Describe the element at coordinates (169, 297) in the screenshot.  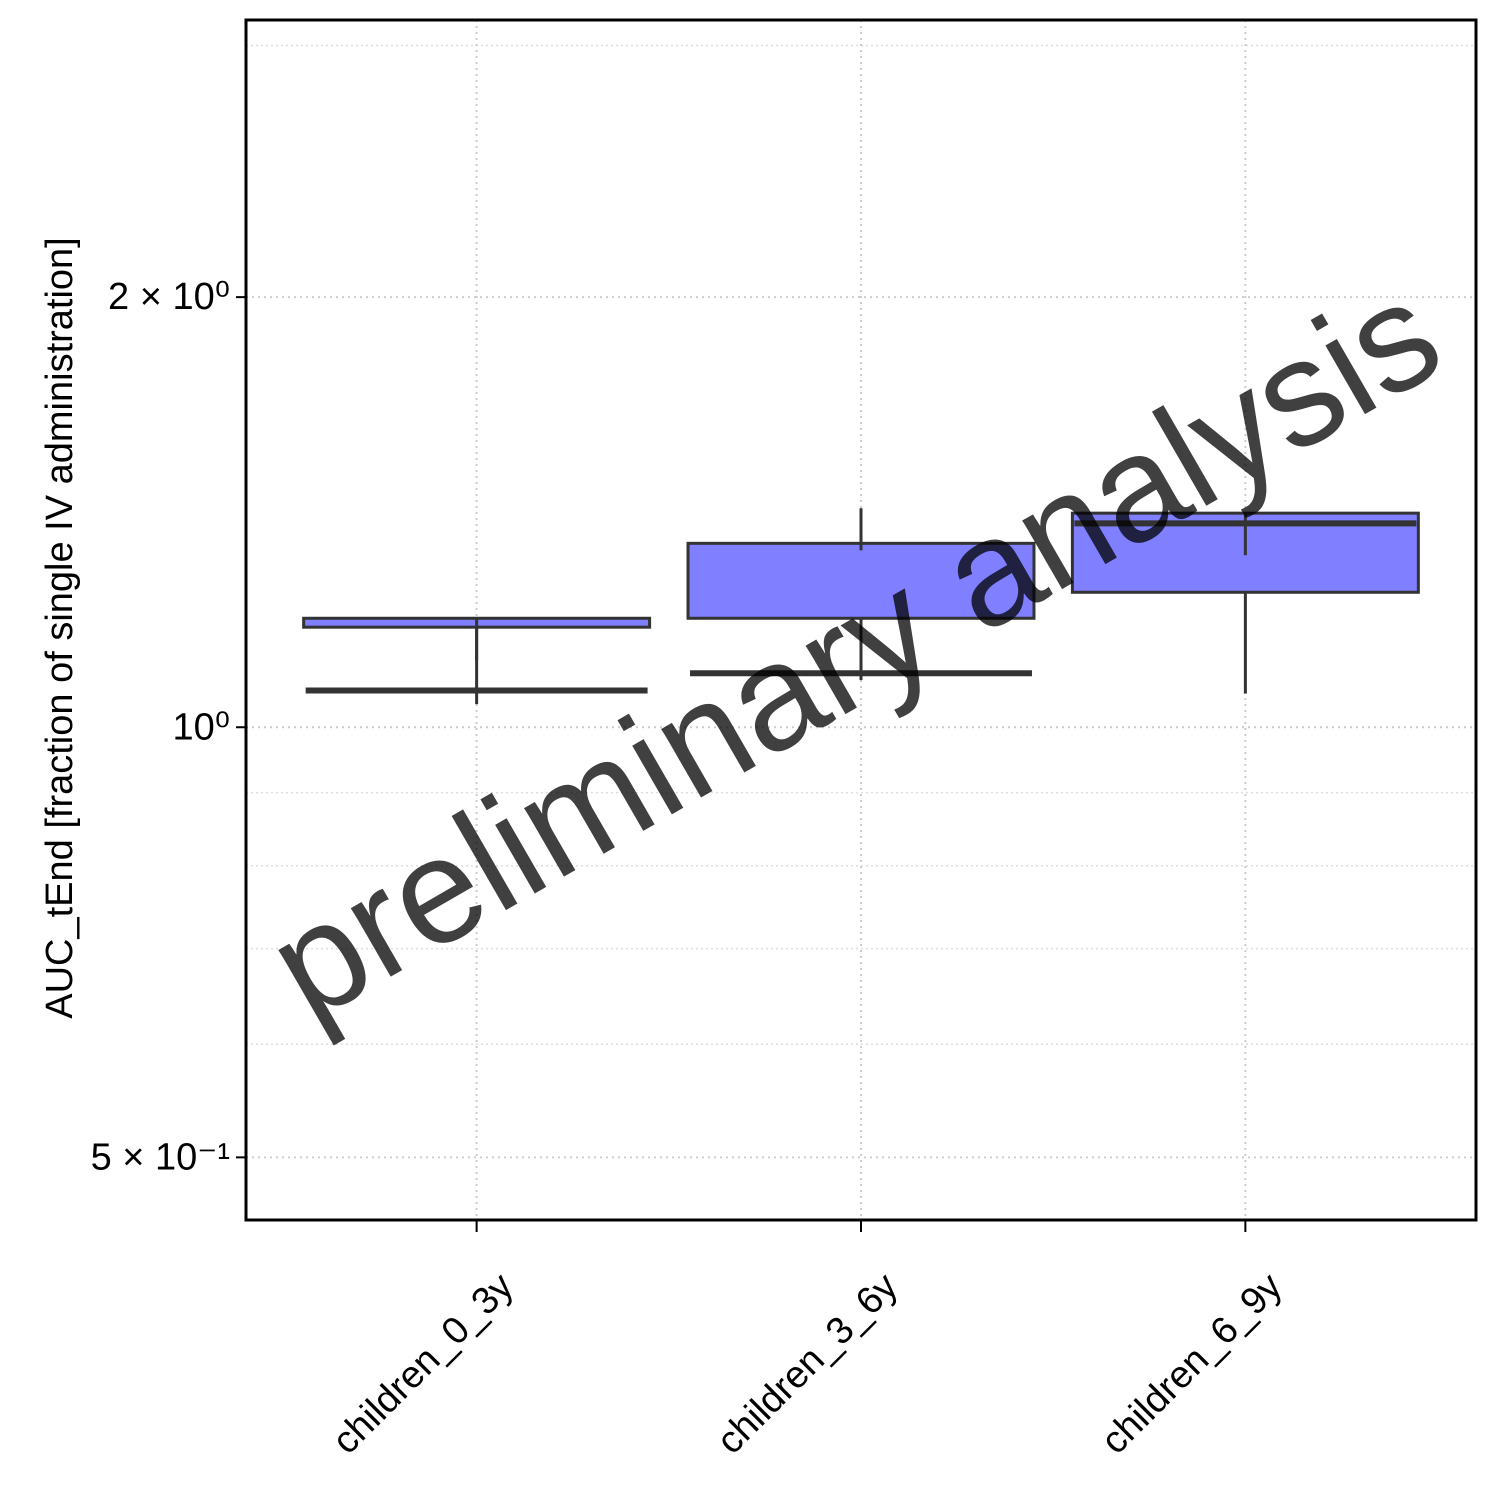
I see `y-tick-label: 2 × 10⁰` at that location.